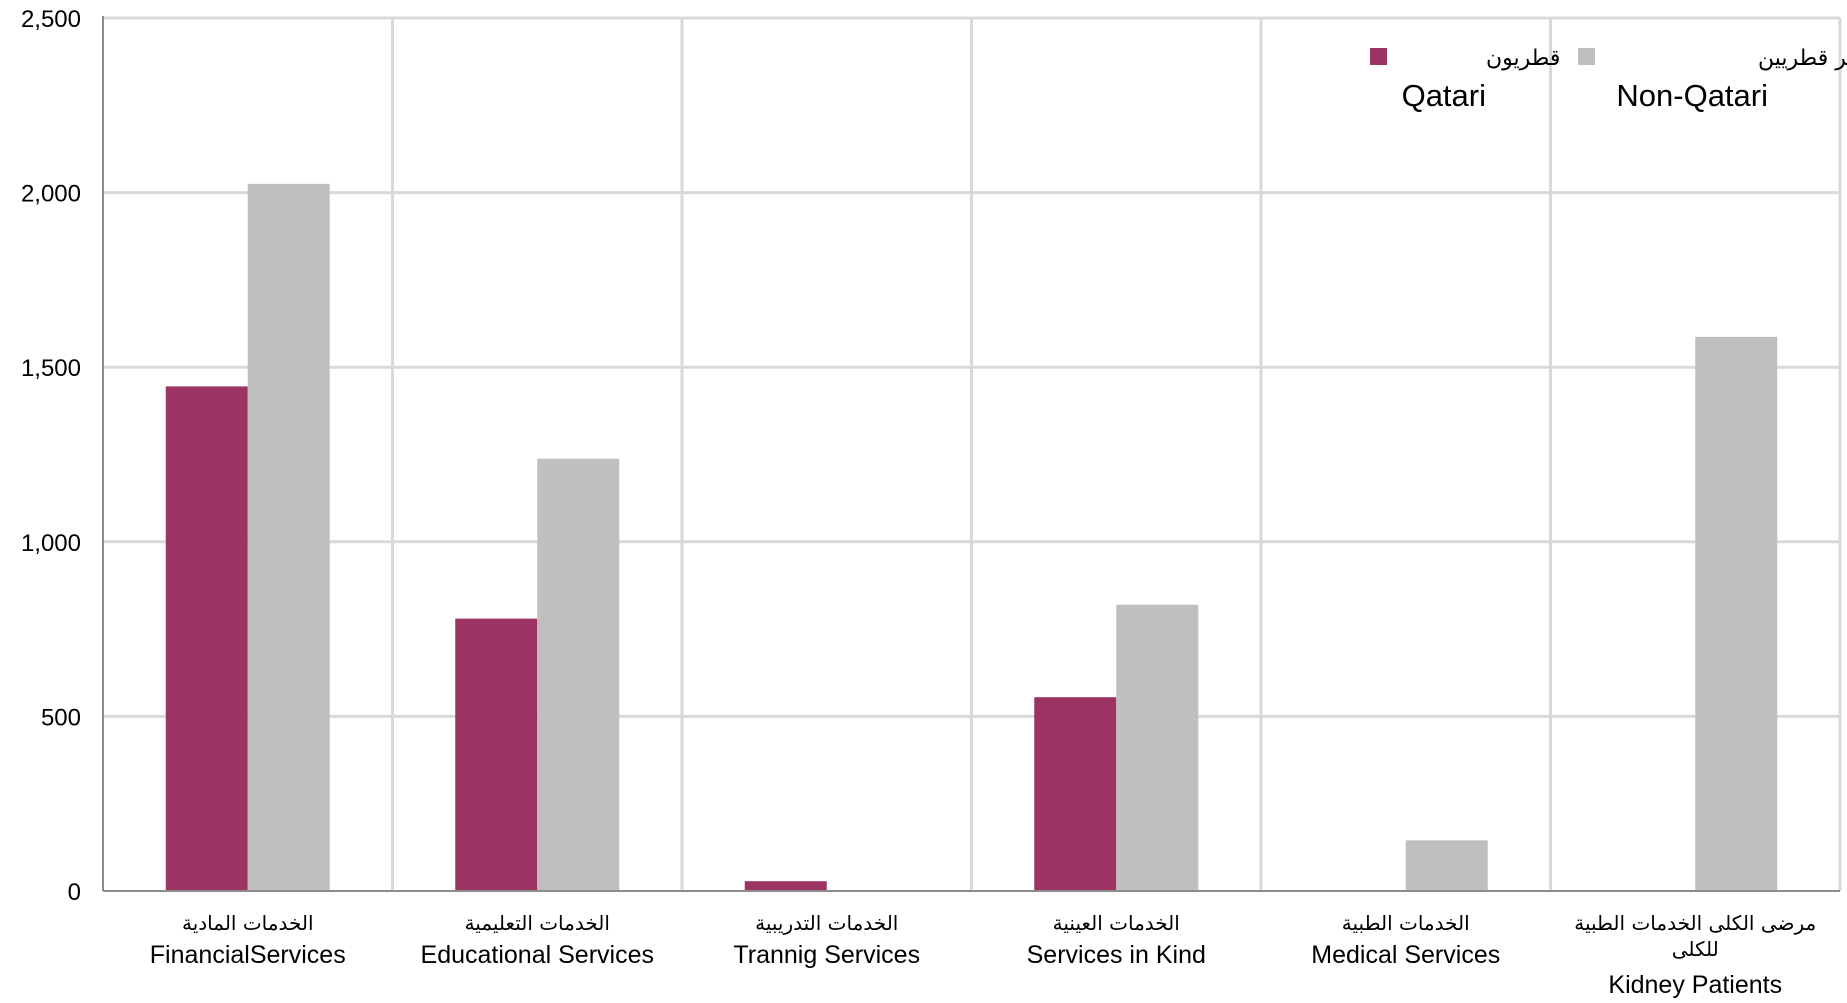 This screenshot has height=1003, width=1847. What do you see at coordinates (1695, 923) in the screenshot?
I see `category-label-ar: مرضى الكلى الخدمات الطبية` at bounding box center [1695, 923].